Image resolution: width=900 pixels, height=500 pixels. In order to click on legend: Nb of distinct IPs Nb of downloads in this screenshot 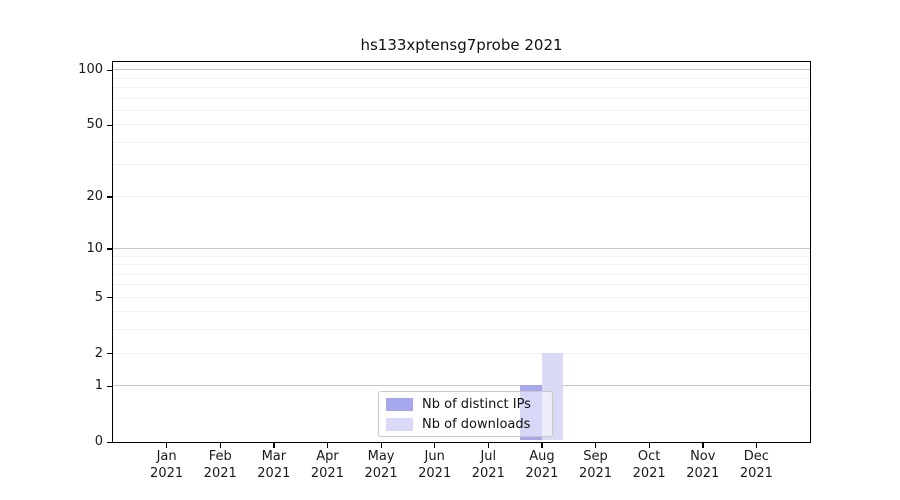, I will do `click(465, 414)`.